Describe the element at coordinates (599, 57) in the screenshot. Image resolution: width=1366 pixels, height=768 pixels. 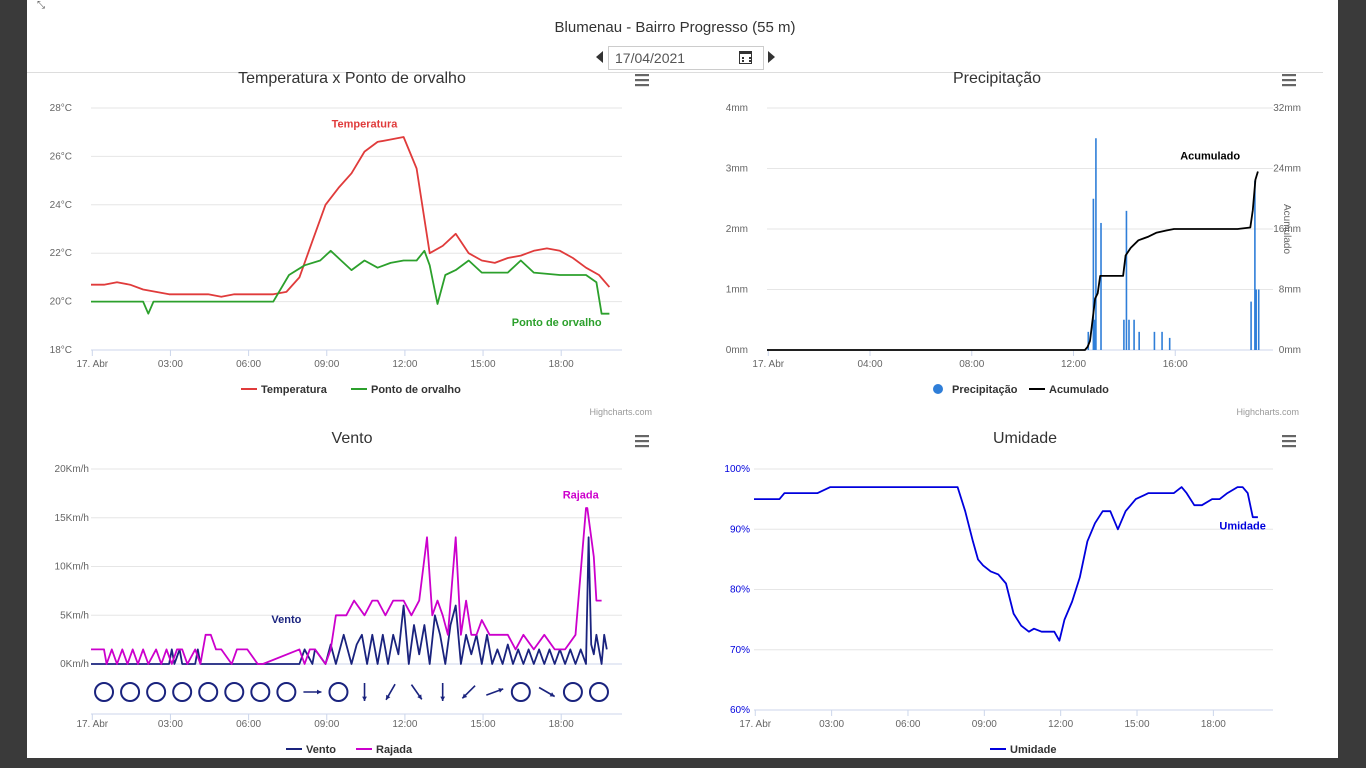
I see `chevron-left-icon` at that location.